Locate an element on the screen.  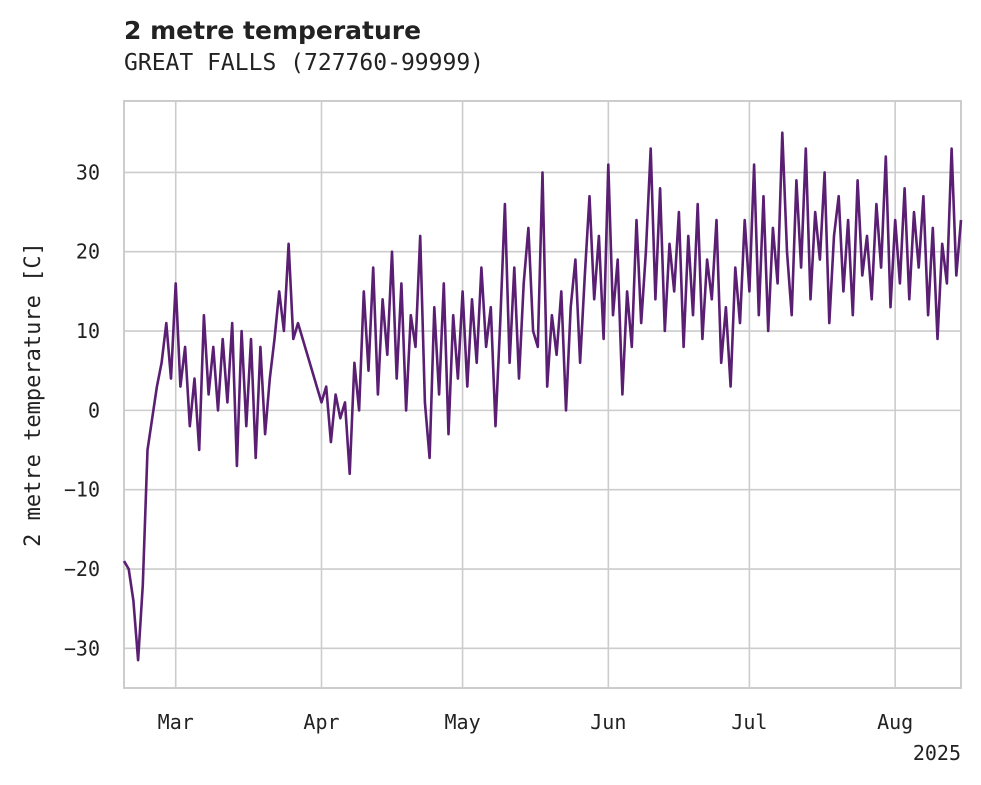
y-tick-label: 30 is located at coordinates (88, 172).